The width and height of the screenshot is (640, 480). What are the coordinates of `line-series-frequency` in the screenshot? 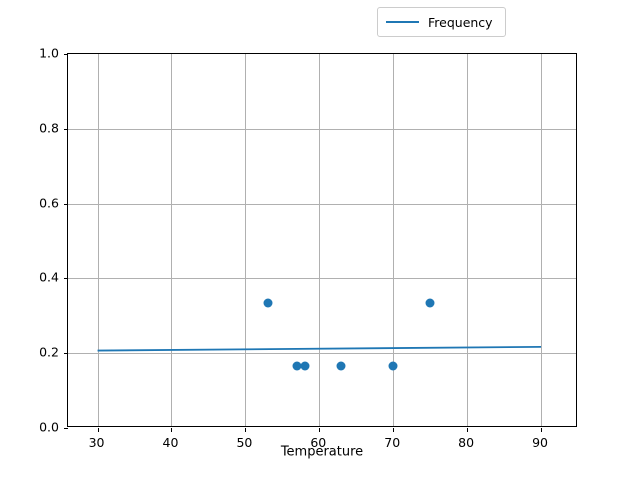 It's located at (319, 348).